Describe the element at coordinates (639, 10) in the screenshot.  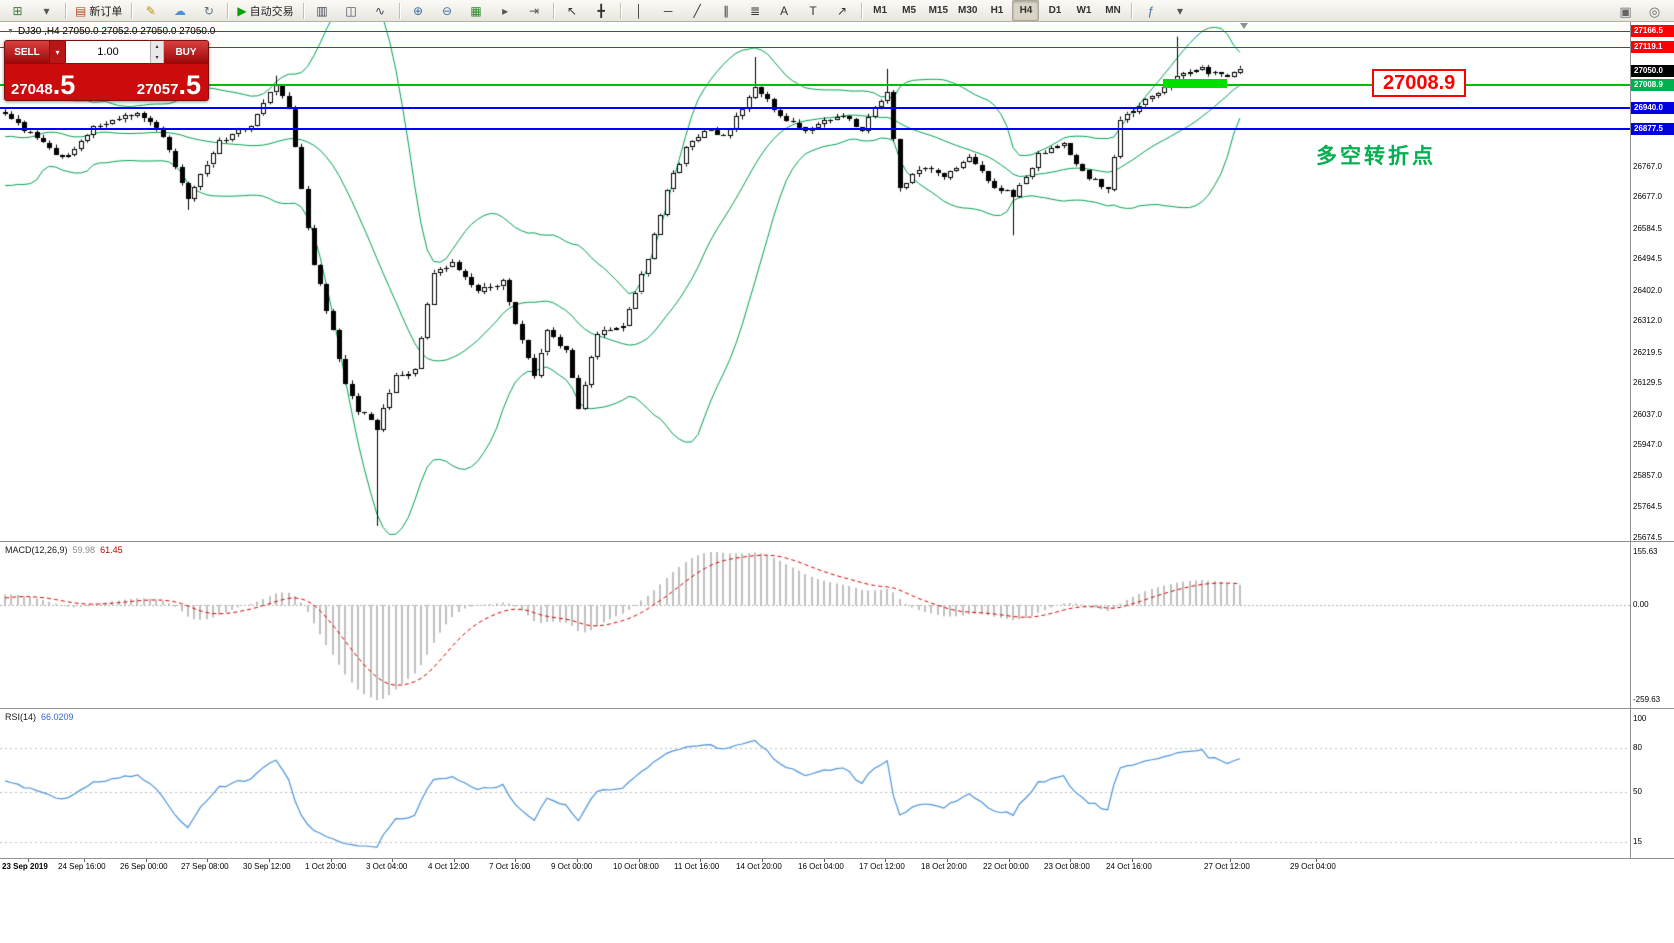
I see `vertical-line-button: │` at that location.